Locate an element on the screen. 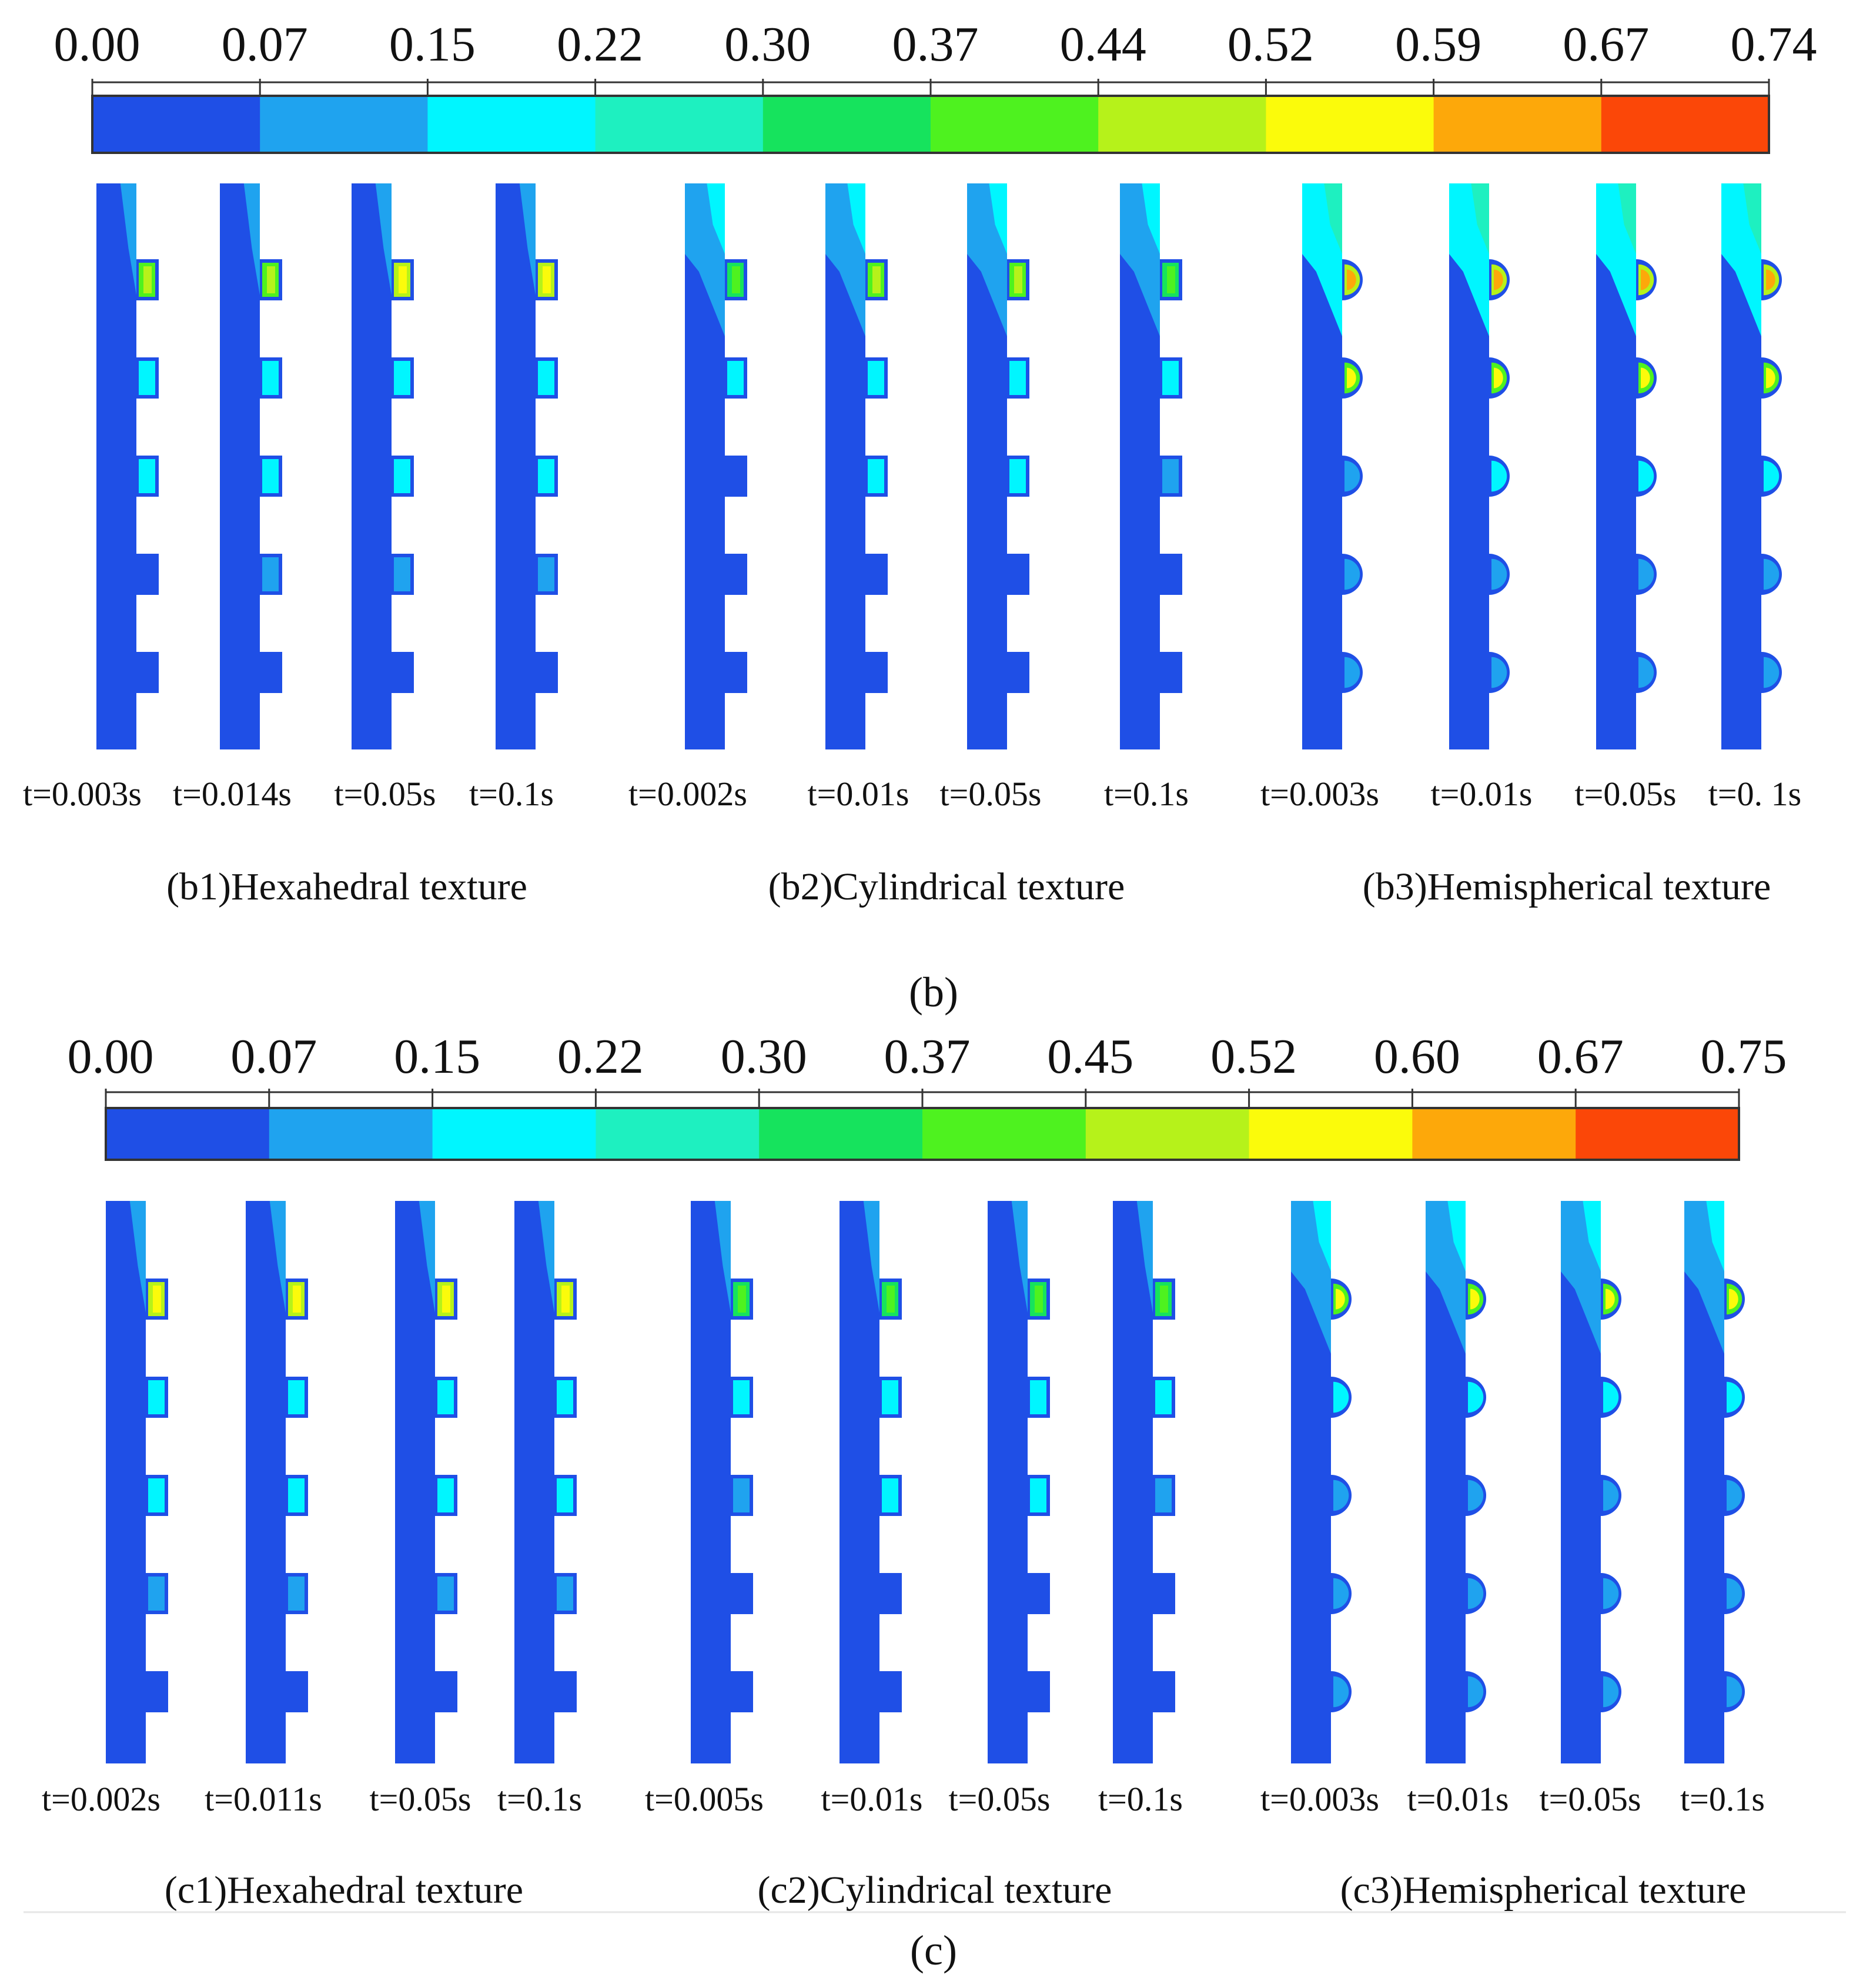 The width and height of the screenshot is (1873, 1988). scale-tick-label: 0.44 is located at coordinates (1103, 44).